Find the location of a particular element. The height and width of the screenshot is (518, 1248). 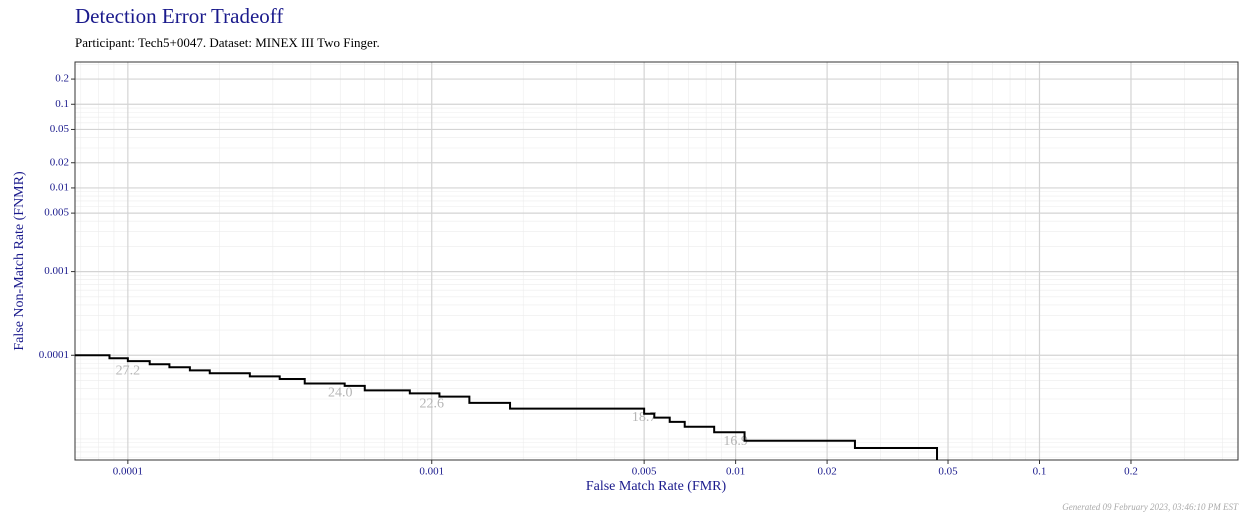

x-tick-label: 0.05 is located at coordinates (948, 472).